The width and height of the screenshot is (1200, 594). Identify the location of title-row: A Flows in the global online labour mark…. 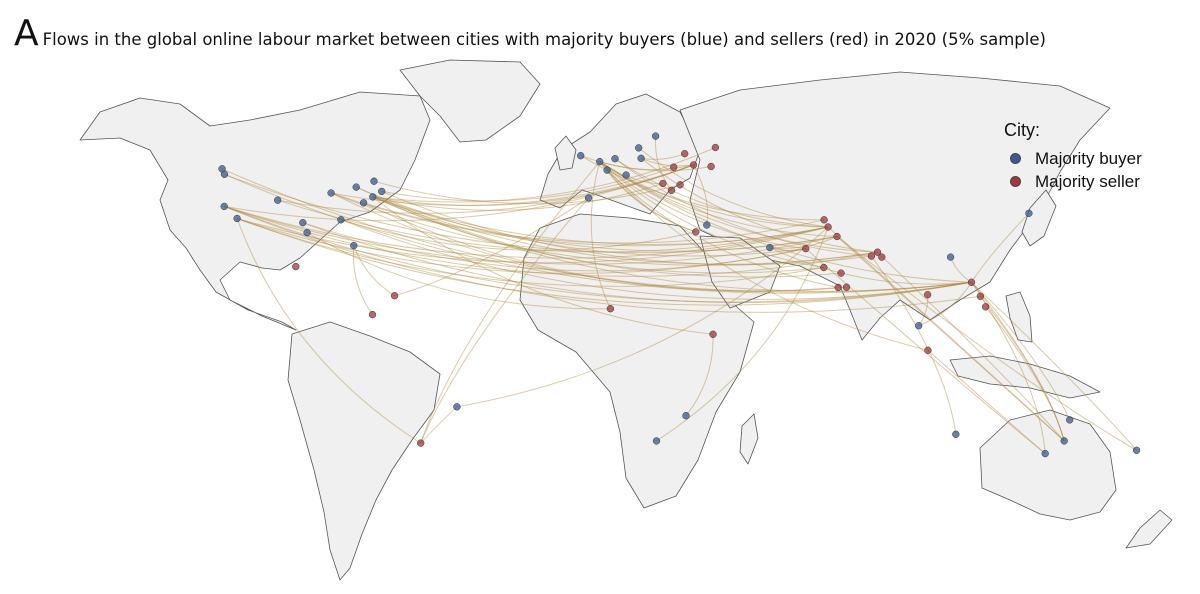
(530, 32).